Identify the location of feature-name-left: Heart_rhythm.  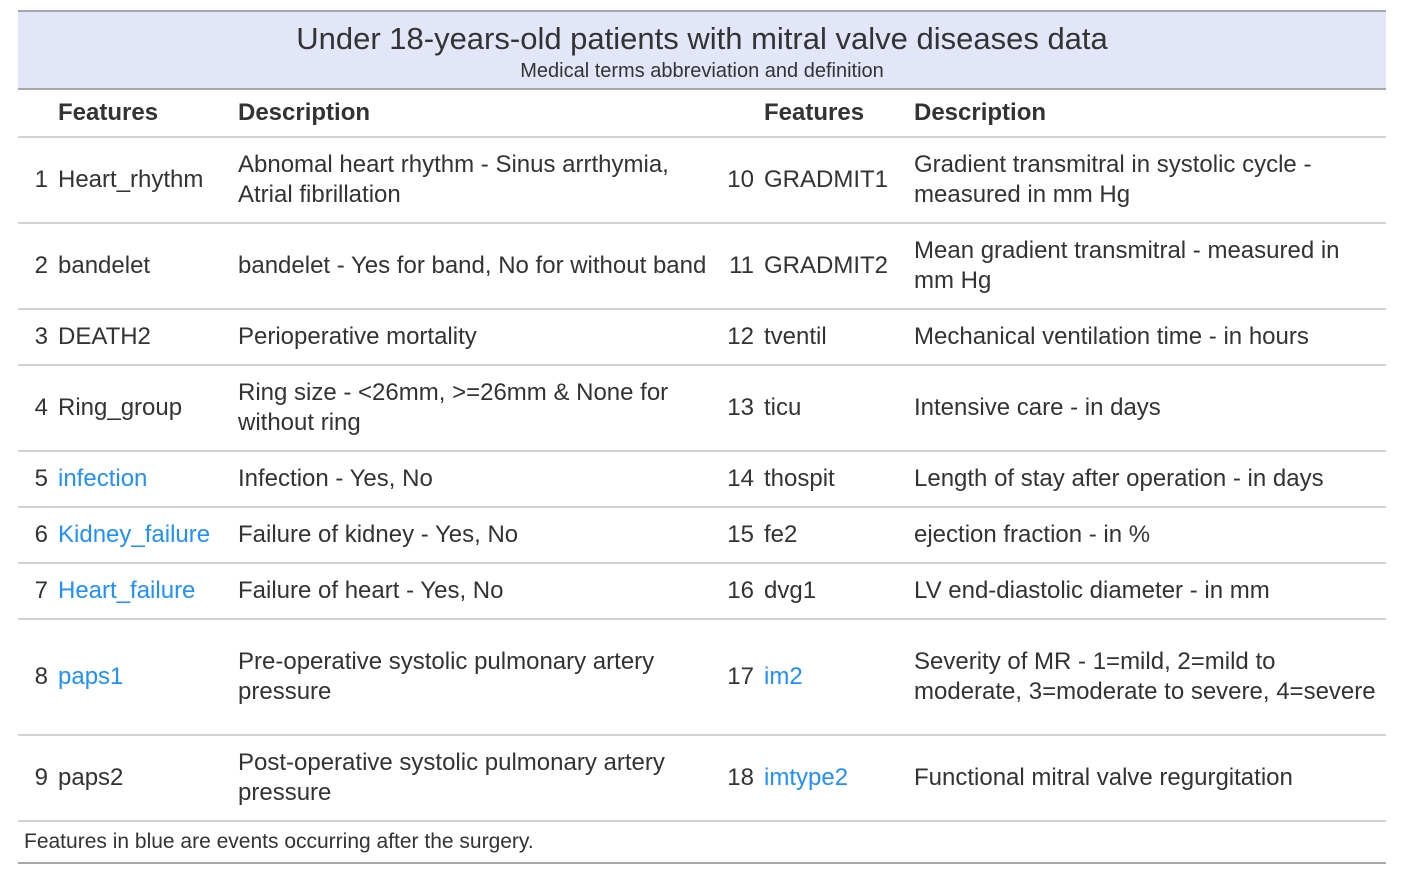
(148, 180).